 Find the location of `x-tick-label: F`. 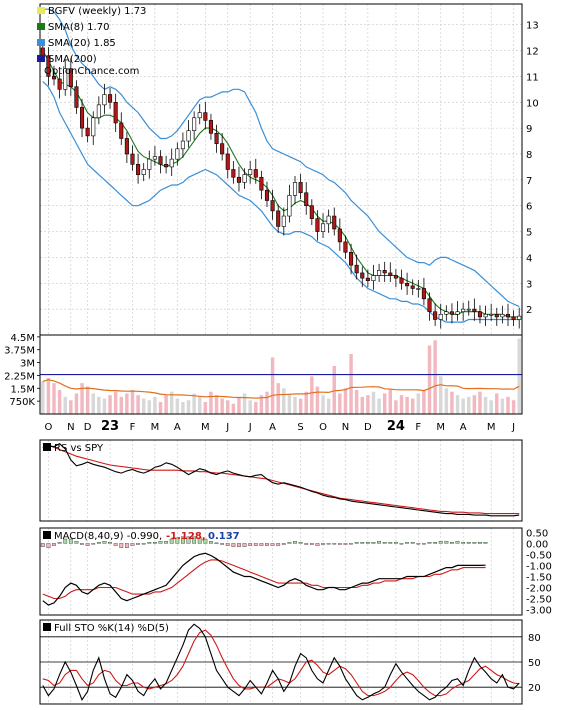

x-tick-label: F is located at coordinates (418, 427).